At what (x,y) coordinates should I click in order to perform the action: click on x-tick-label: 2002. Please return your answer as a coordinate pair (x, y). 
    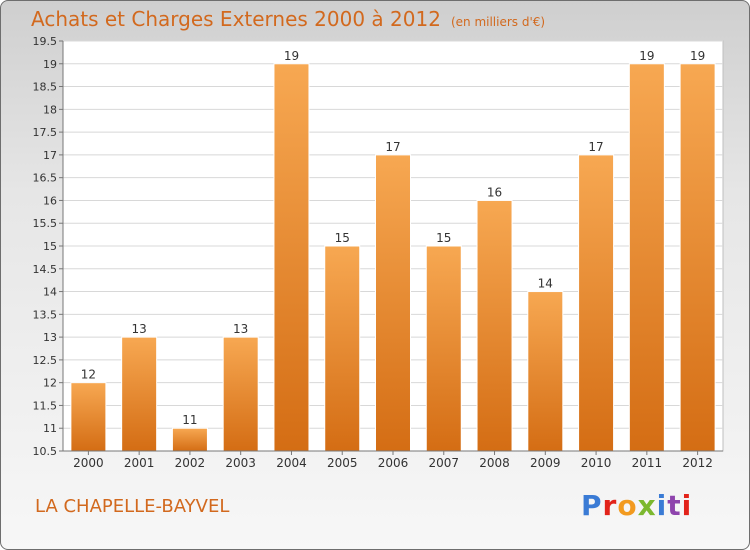
    Looking at the image, I should click on (190, 463).